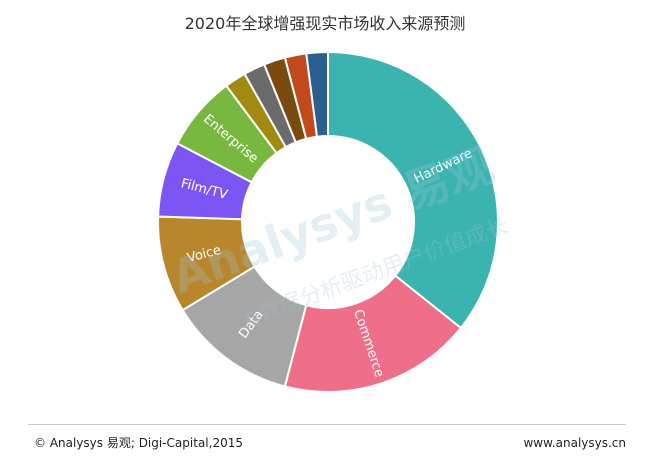 This screenshot has width=650, height=465. Describe the element at coordinates (138, 443) in the screenshot. I see `footer-source: © Analysys 易观; Digi-Capital,2015` at that location.